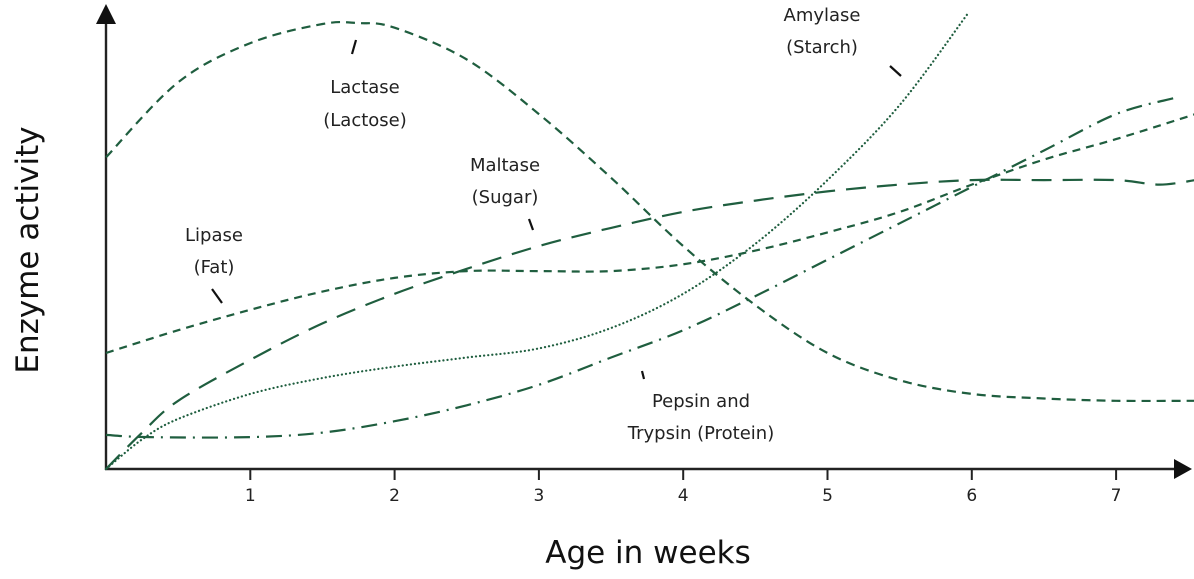 This screenshot has width=1194, height=579. I want to click on annotation-label-amylase-starch: Amylase, so click(822, 15).